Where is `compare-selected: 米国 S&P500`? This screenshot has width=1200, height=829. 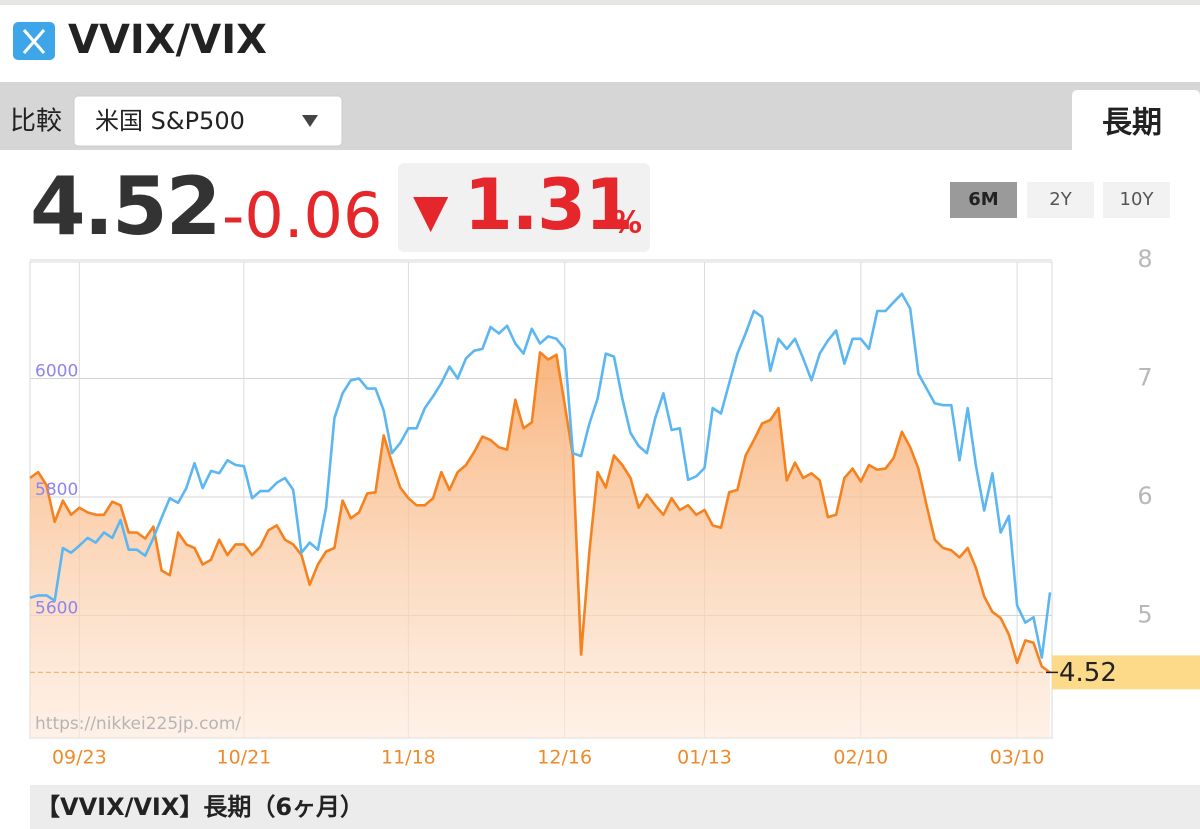 compare-selected: 米国 S&P500 is located at coordinates (170, 121).